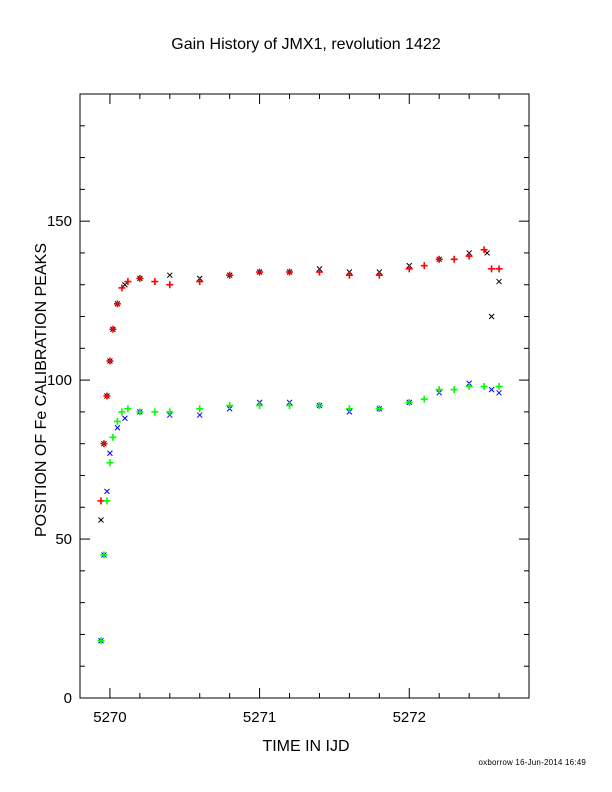 The width and height of the screenshot is (612, 792). Describe the element at coordinates (306, 746) in the screenshot. I see `x-axis-label: TIME IN IJD` at that location.